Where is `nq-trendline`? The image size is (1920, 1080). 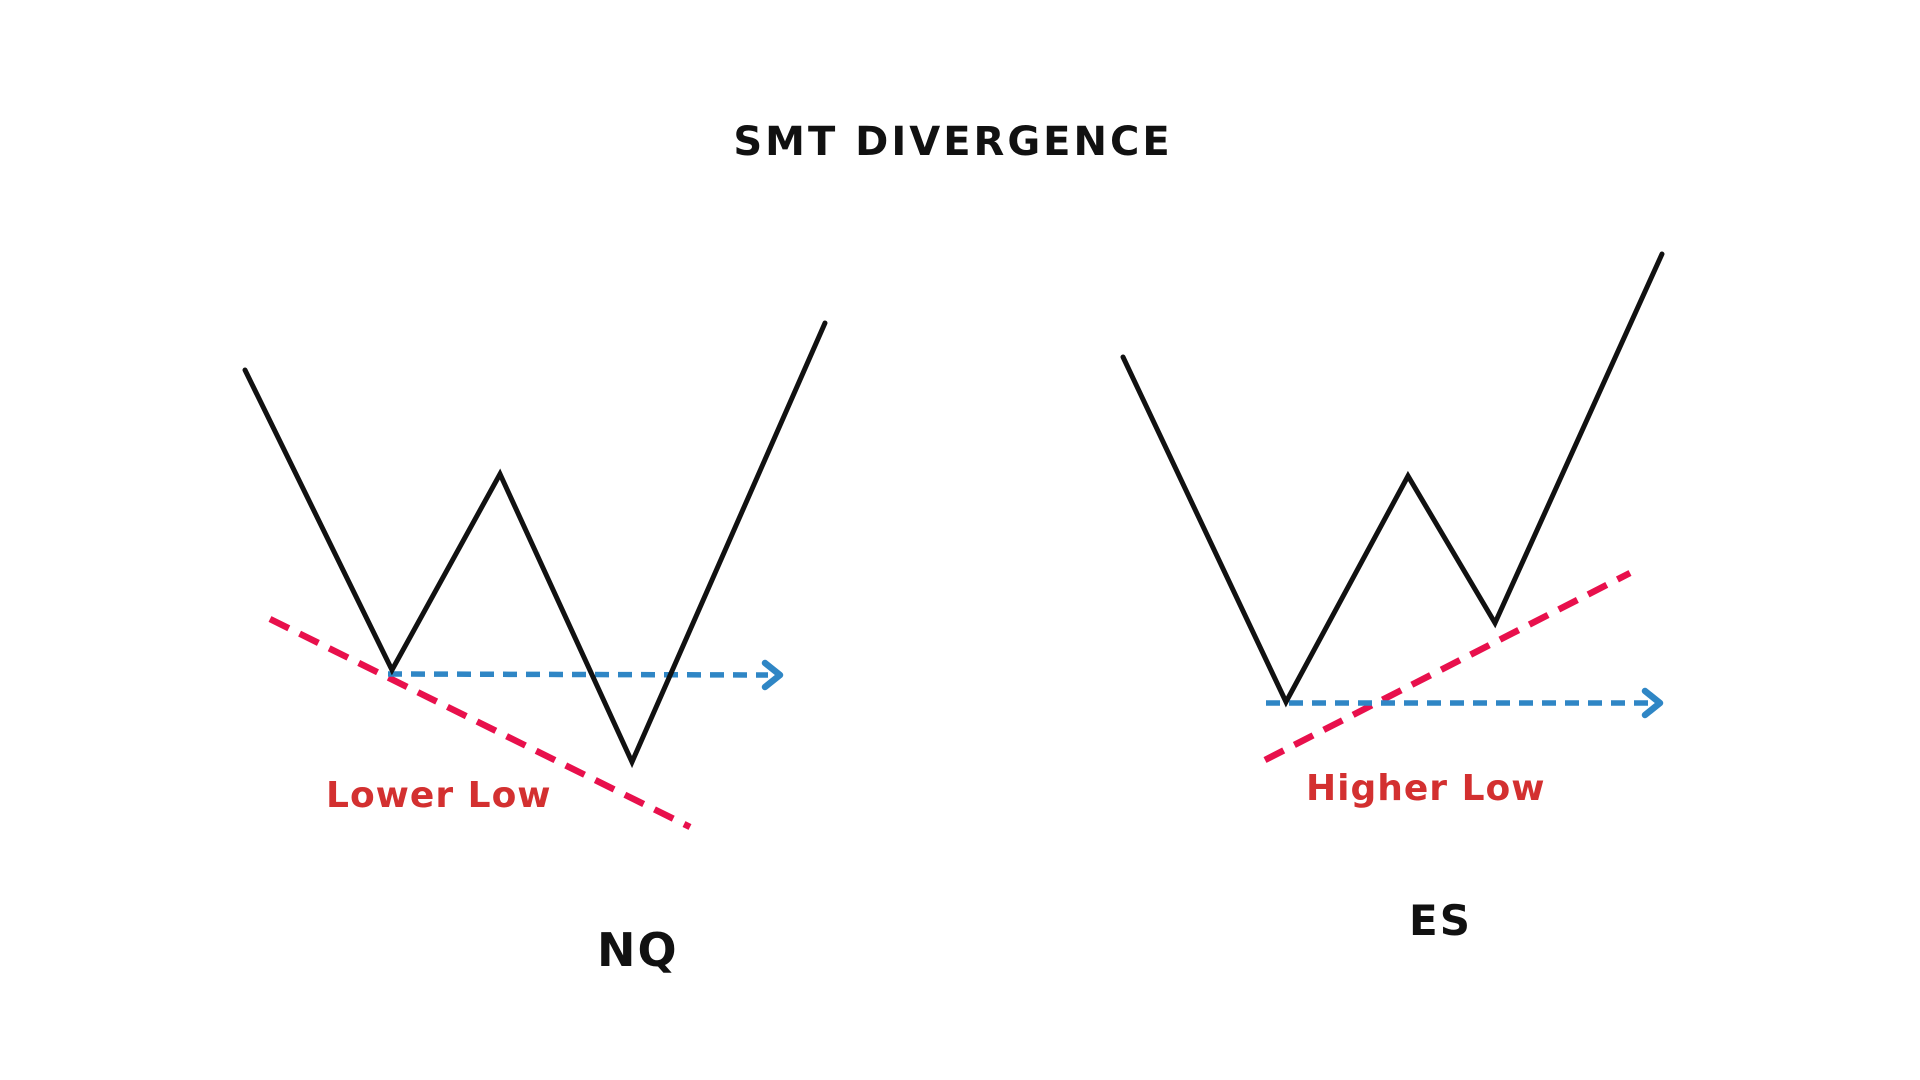
nq-trendline is located at coordinates (480, 723).